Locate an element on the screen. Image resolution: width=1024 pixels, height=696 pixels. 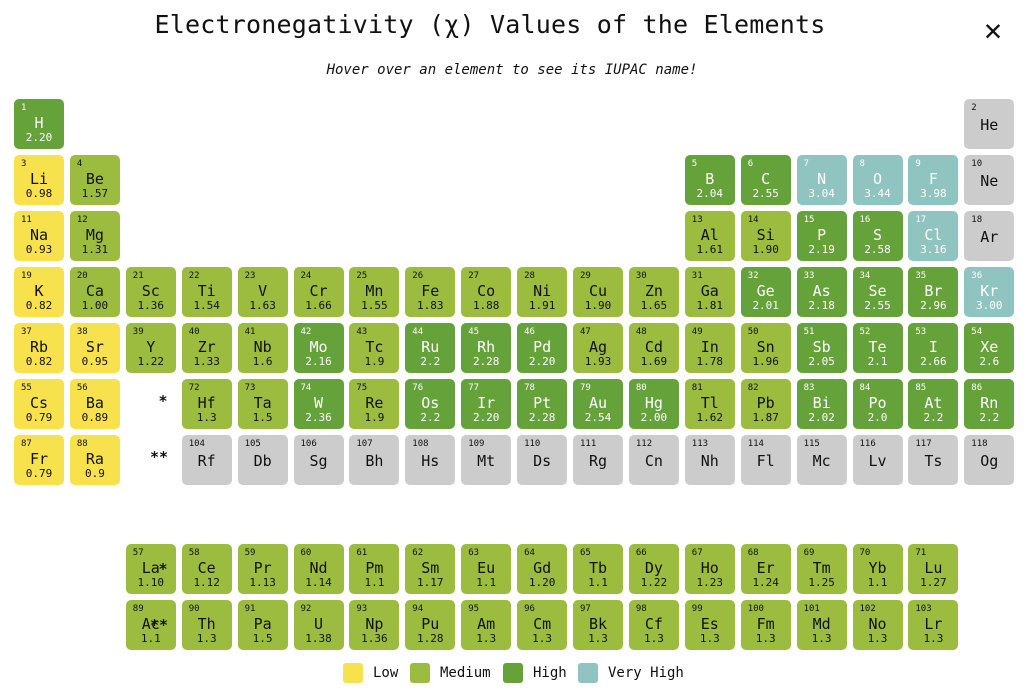
element-cell-nd: 60 Nd 1.14 is located at coordinates (318, 569).